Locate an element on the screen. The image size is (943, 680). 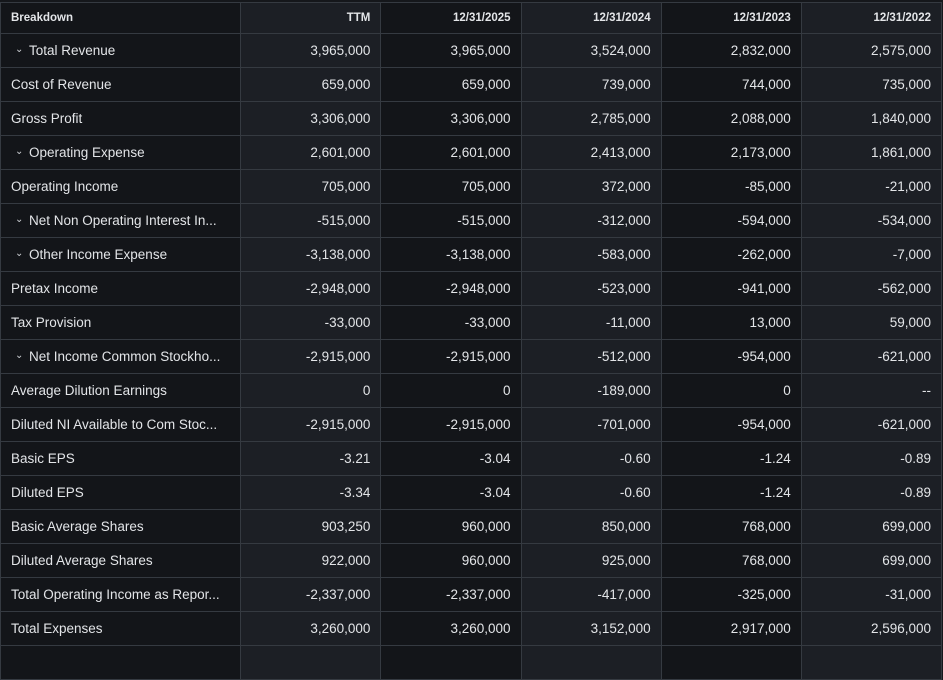
row-label-cell: ⌄ Other Income Expense is located at coordinates (121, 254).